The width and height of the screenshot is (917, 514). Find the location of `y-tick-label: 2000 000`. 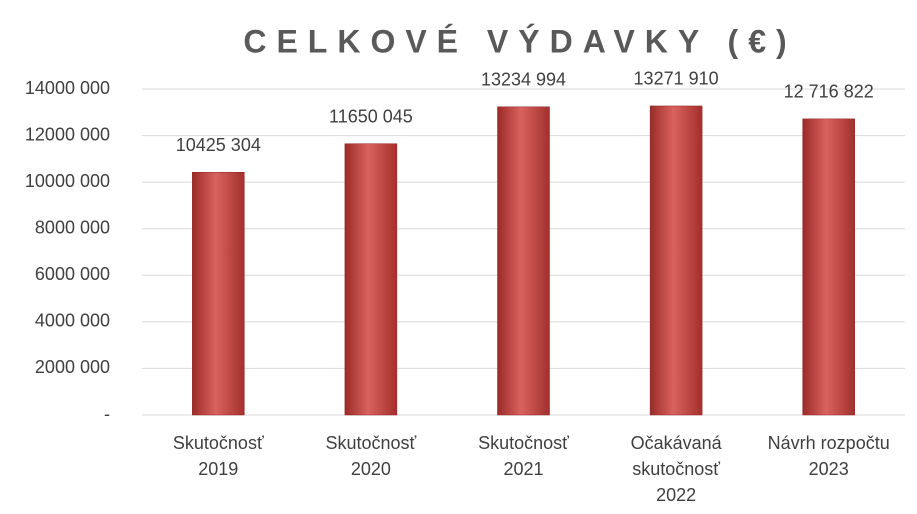

y-tick-label: 2000 000 is located at coordinates (72, 367).